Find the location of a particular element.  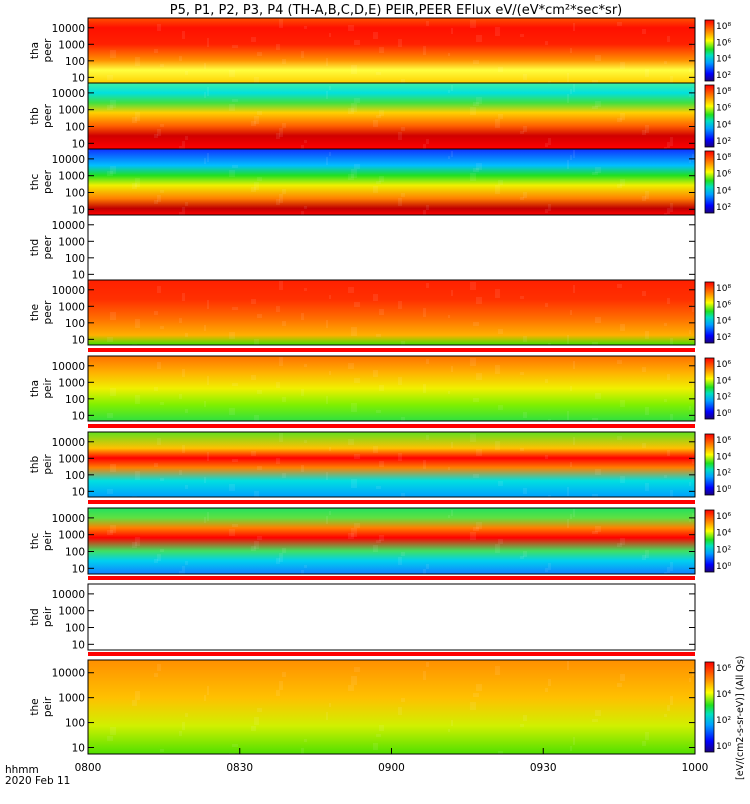

colorbar-tick-label: 10² is located at coordinates (723, 398).